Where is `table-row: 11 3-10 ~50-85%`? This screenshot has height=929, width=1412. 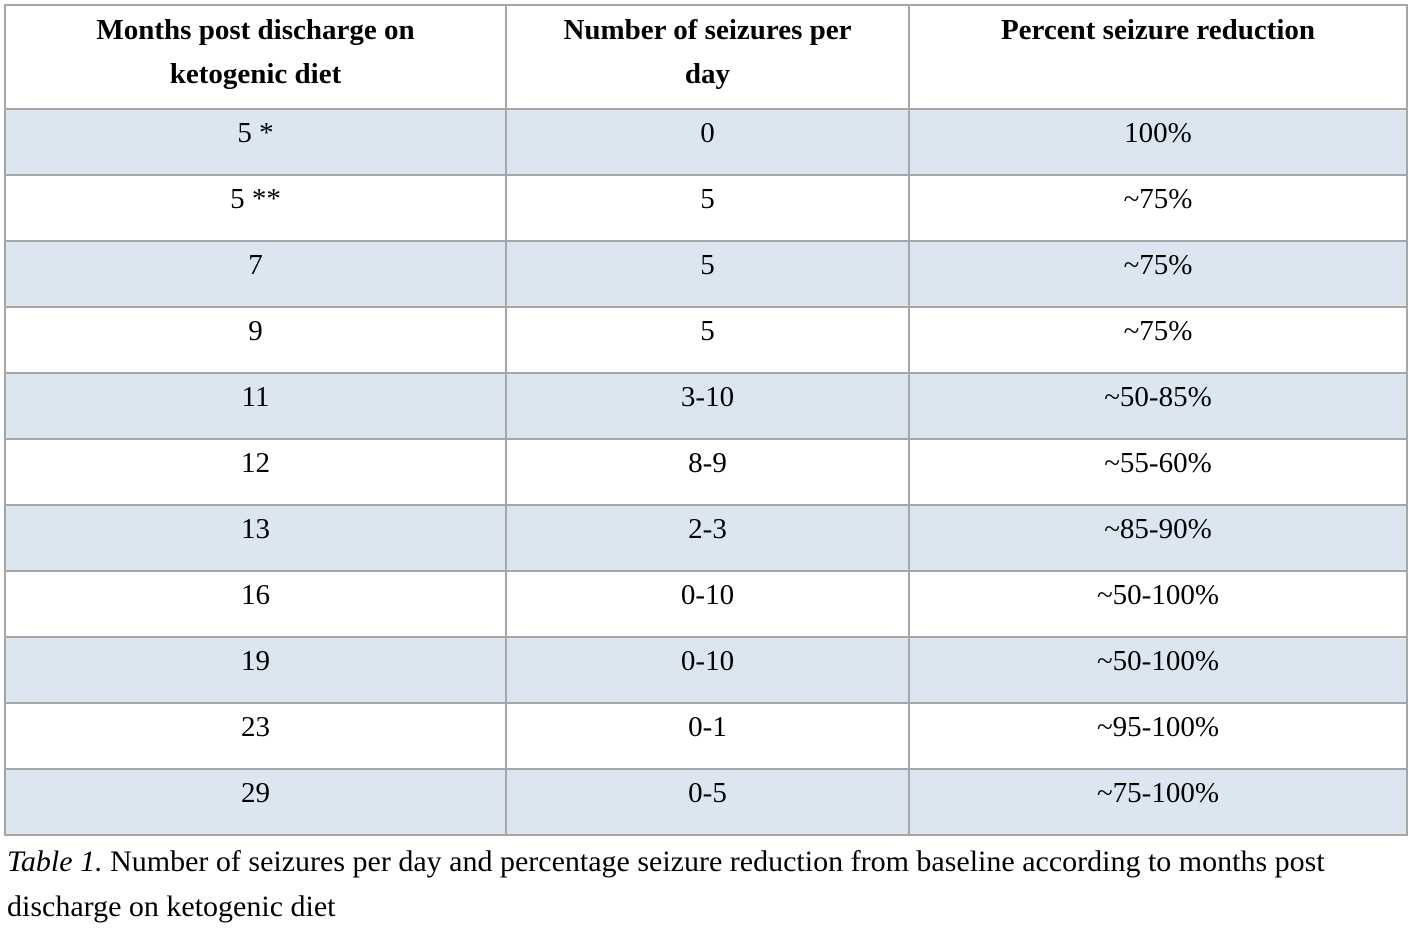 table-row: 11 3-10 ~50-85% is located at coordinates (706, 406).